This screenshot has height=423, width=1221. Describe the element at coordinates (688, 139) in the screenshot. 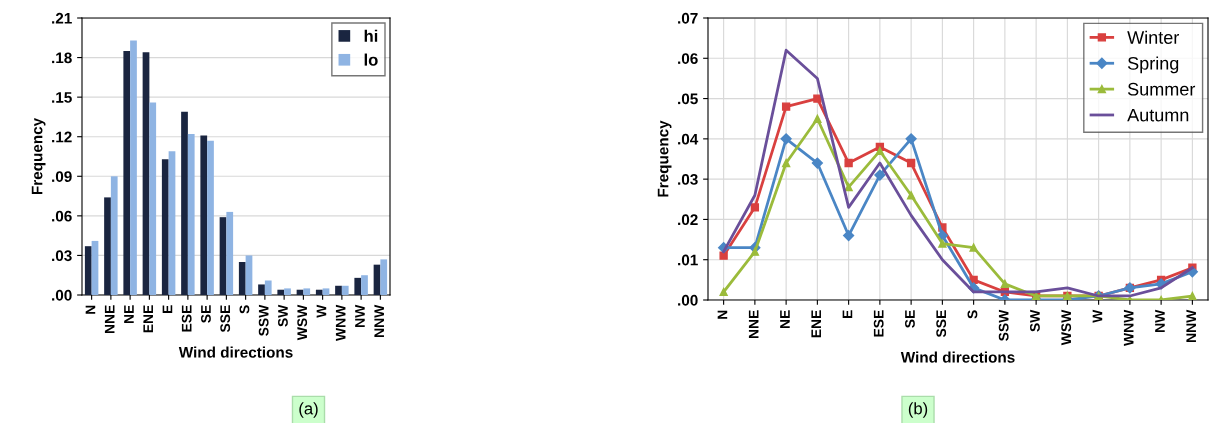

I see `y-tick-label: .04` at that location.